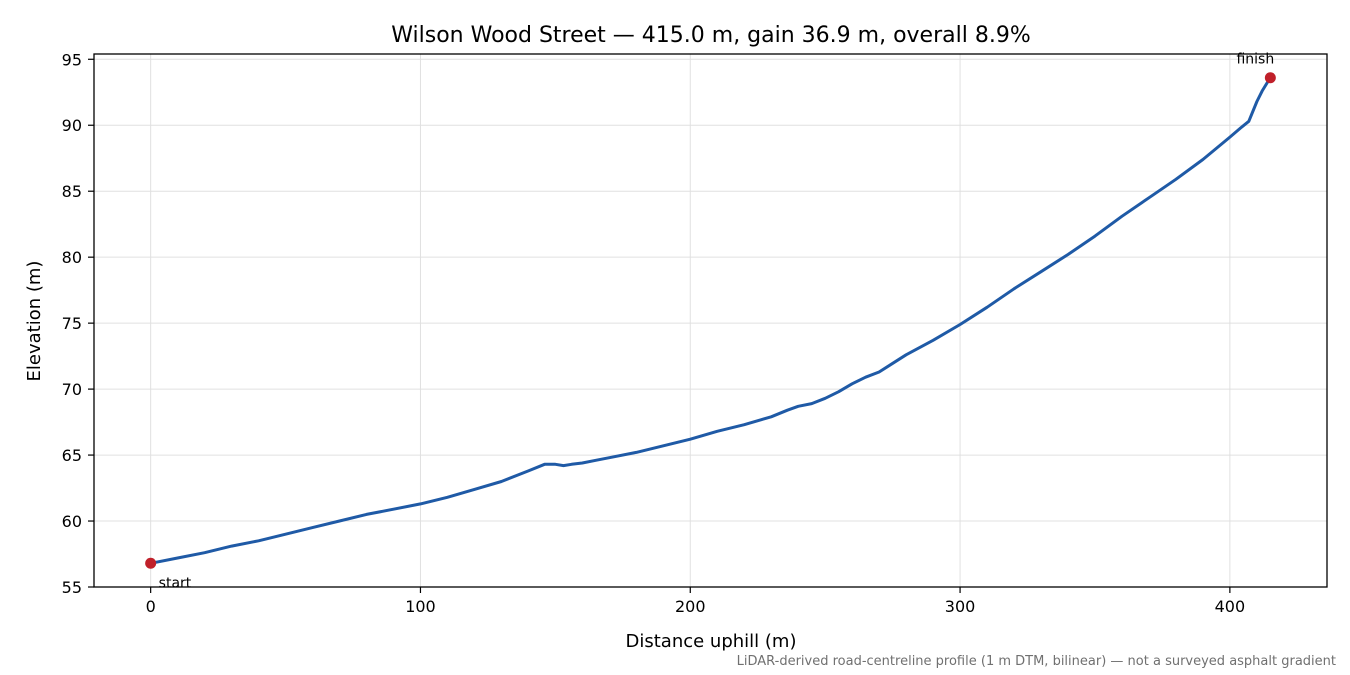  I want to click on y-tick-label: 55, so click(72, 587).